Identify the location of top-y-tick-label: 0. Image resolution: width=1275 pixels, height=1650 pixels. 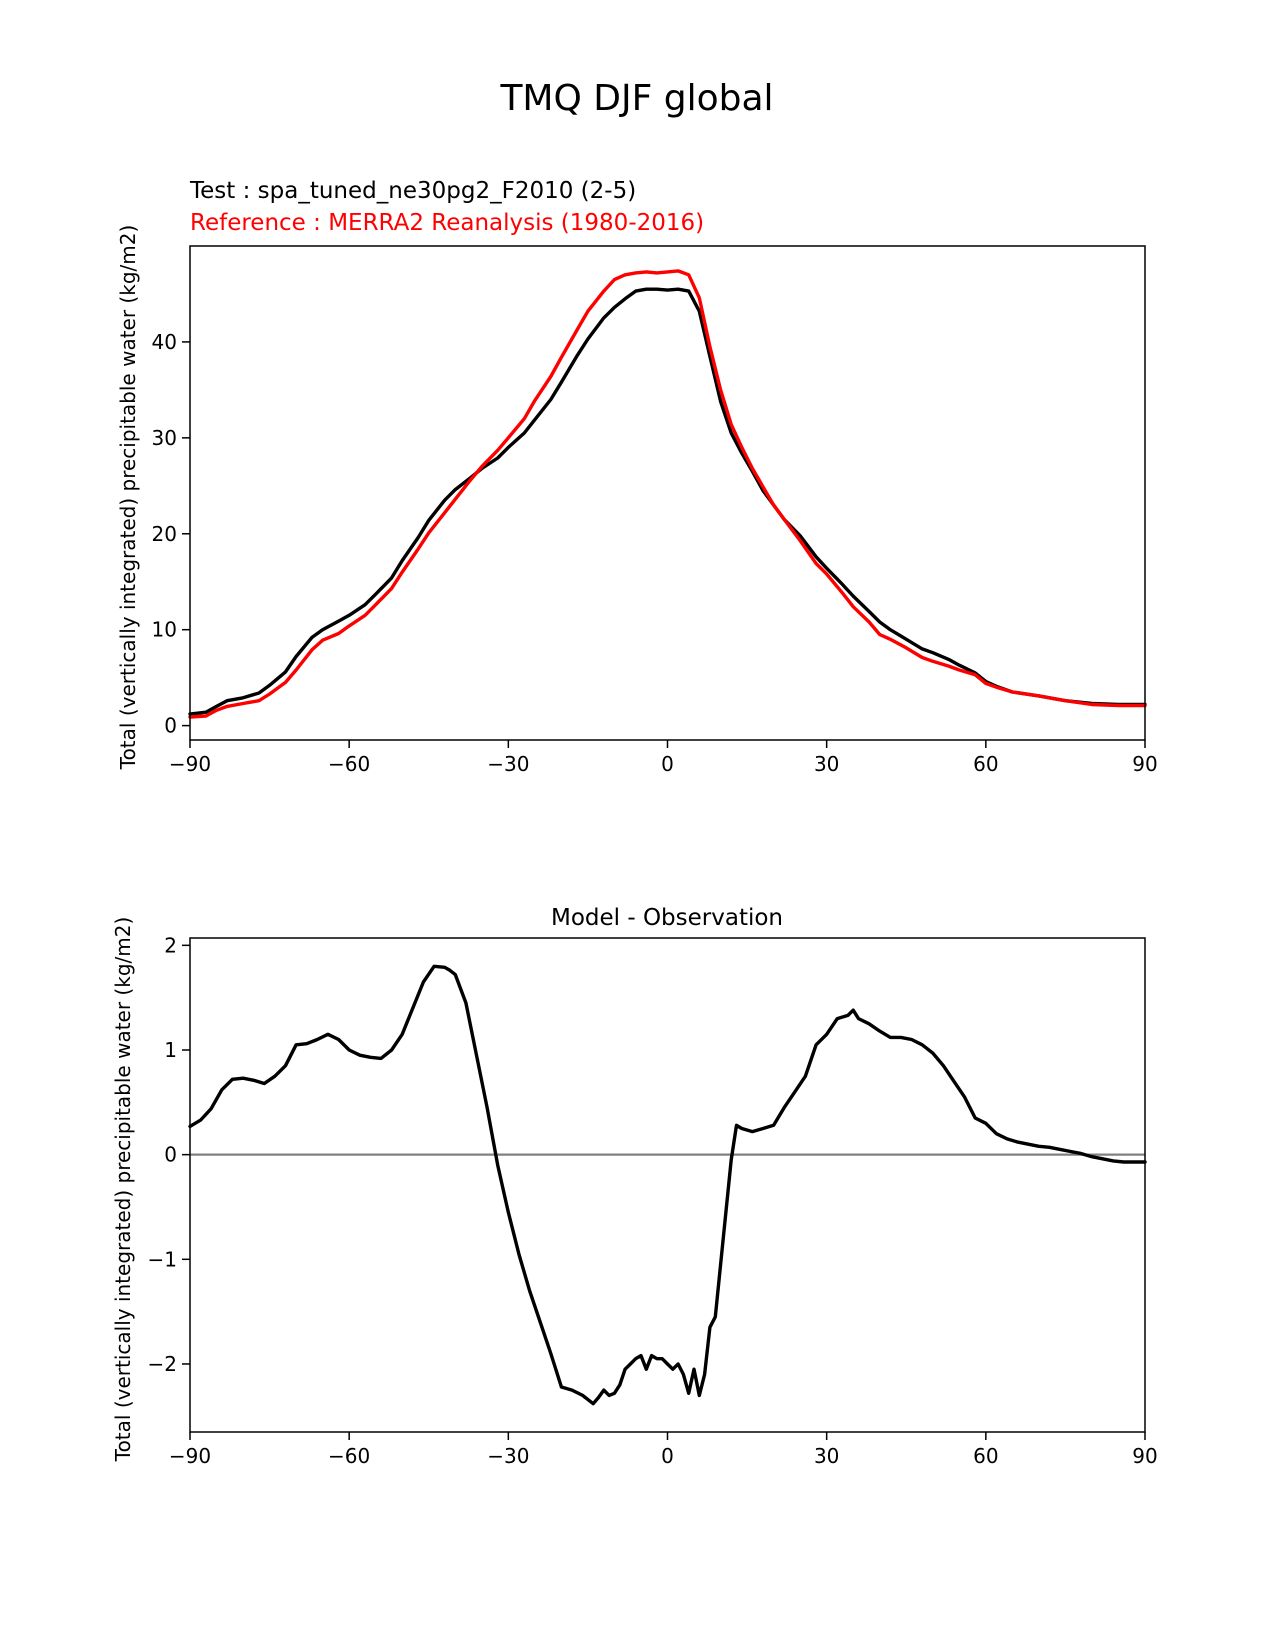
(170, 726).